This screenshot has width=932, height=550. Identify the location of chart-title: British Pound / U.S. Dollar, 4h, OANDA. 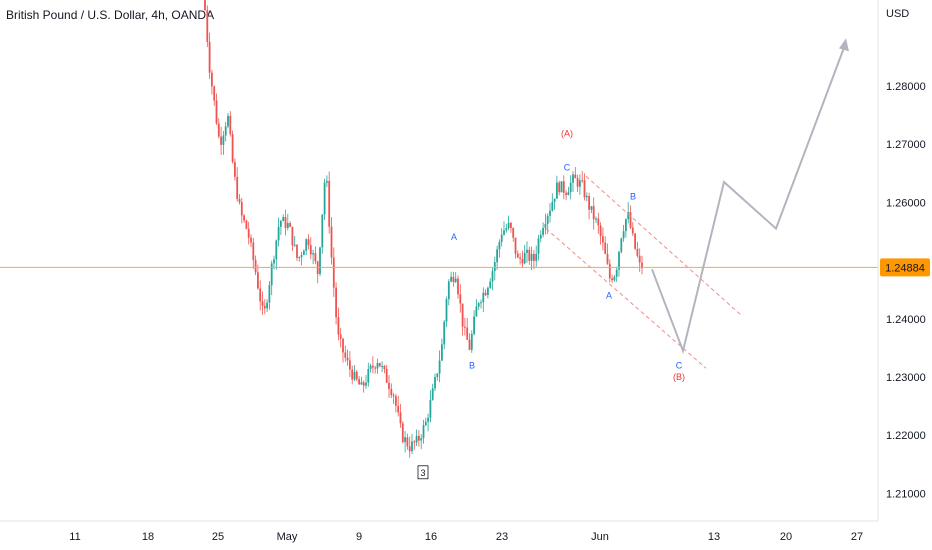
(110, 15).